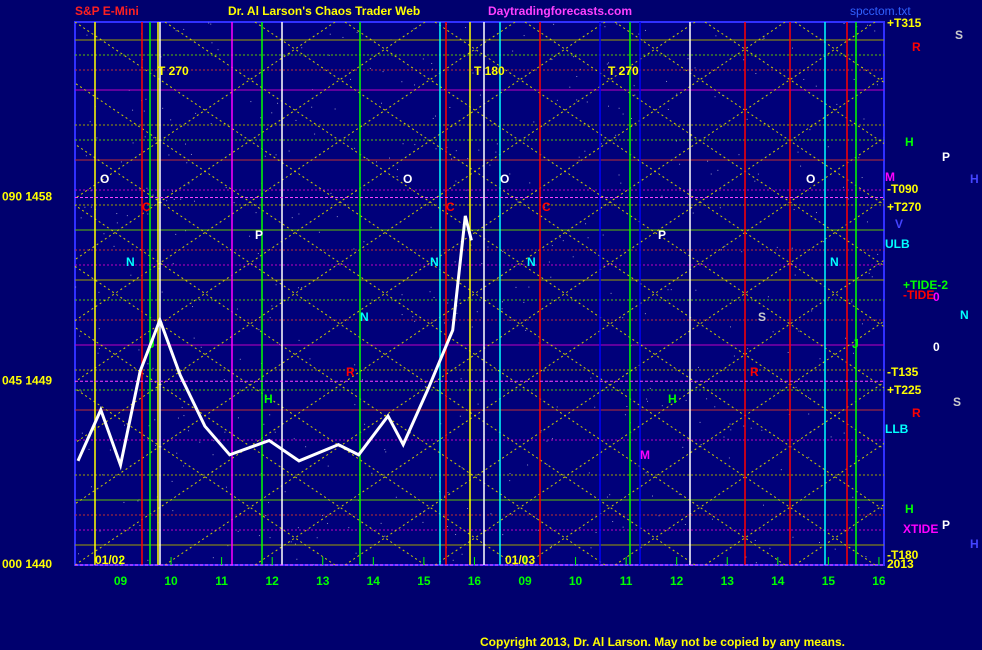  I want to click on date-label: 01/02, so click(110, 560).